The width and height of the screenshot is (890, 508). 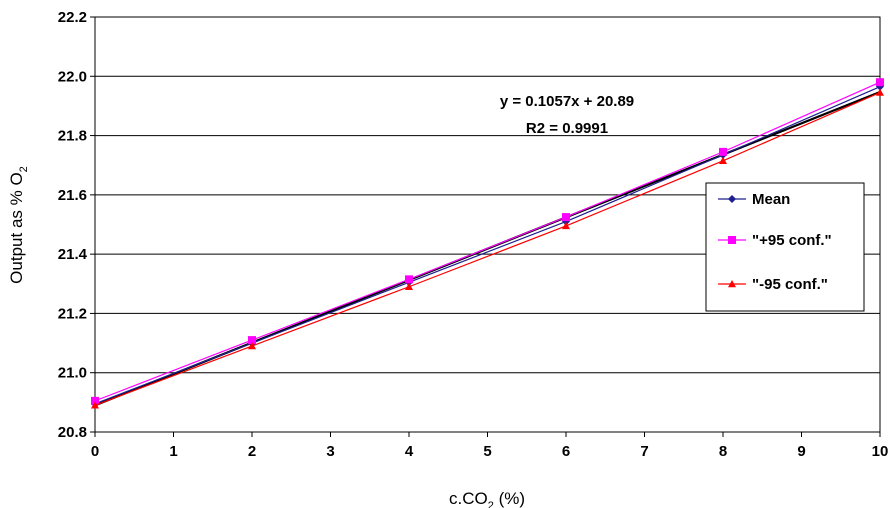 I want to click on y-tick-label: 22.2, so click(x=72, y=17).